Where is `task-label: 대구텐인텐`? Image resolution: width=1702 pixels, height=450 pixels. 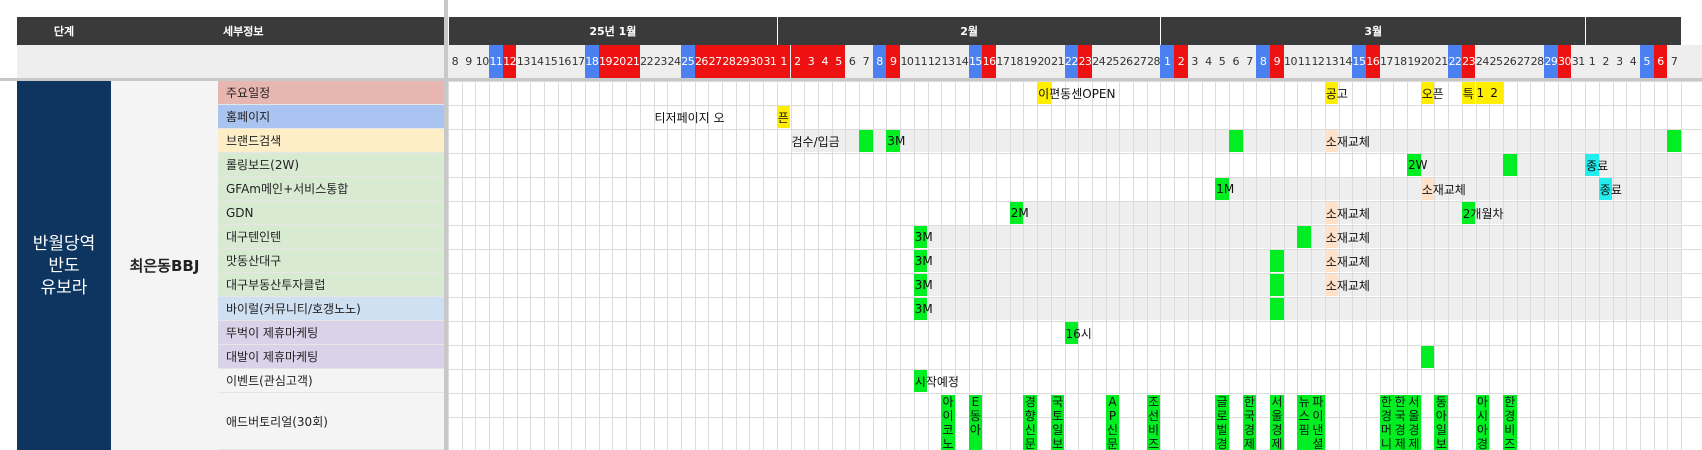
task-label: 대구텐인텐 is located at coordinates (331, 237).